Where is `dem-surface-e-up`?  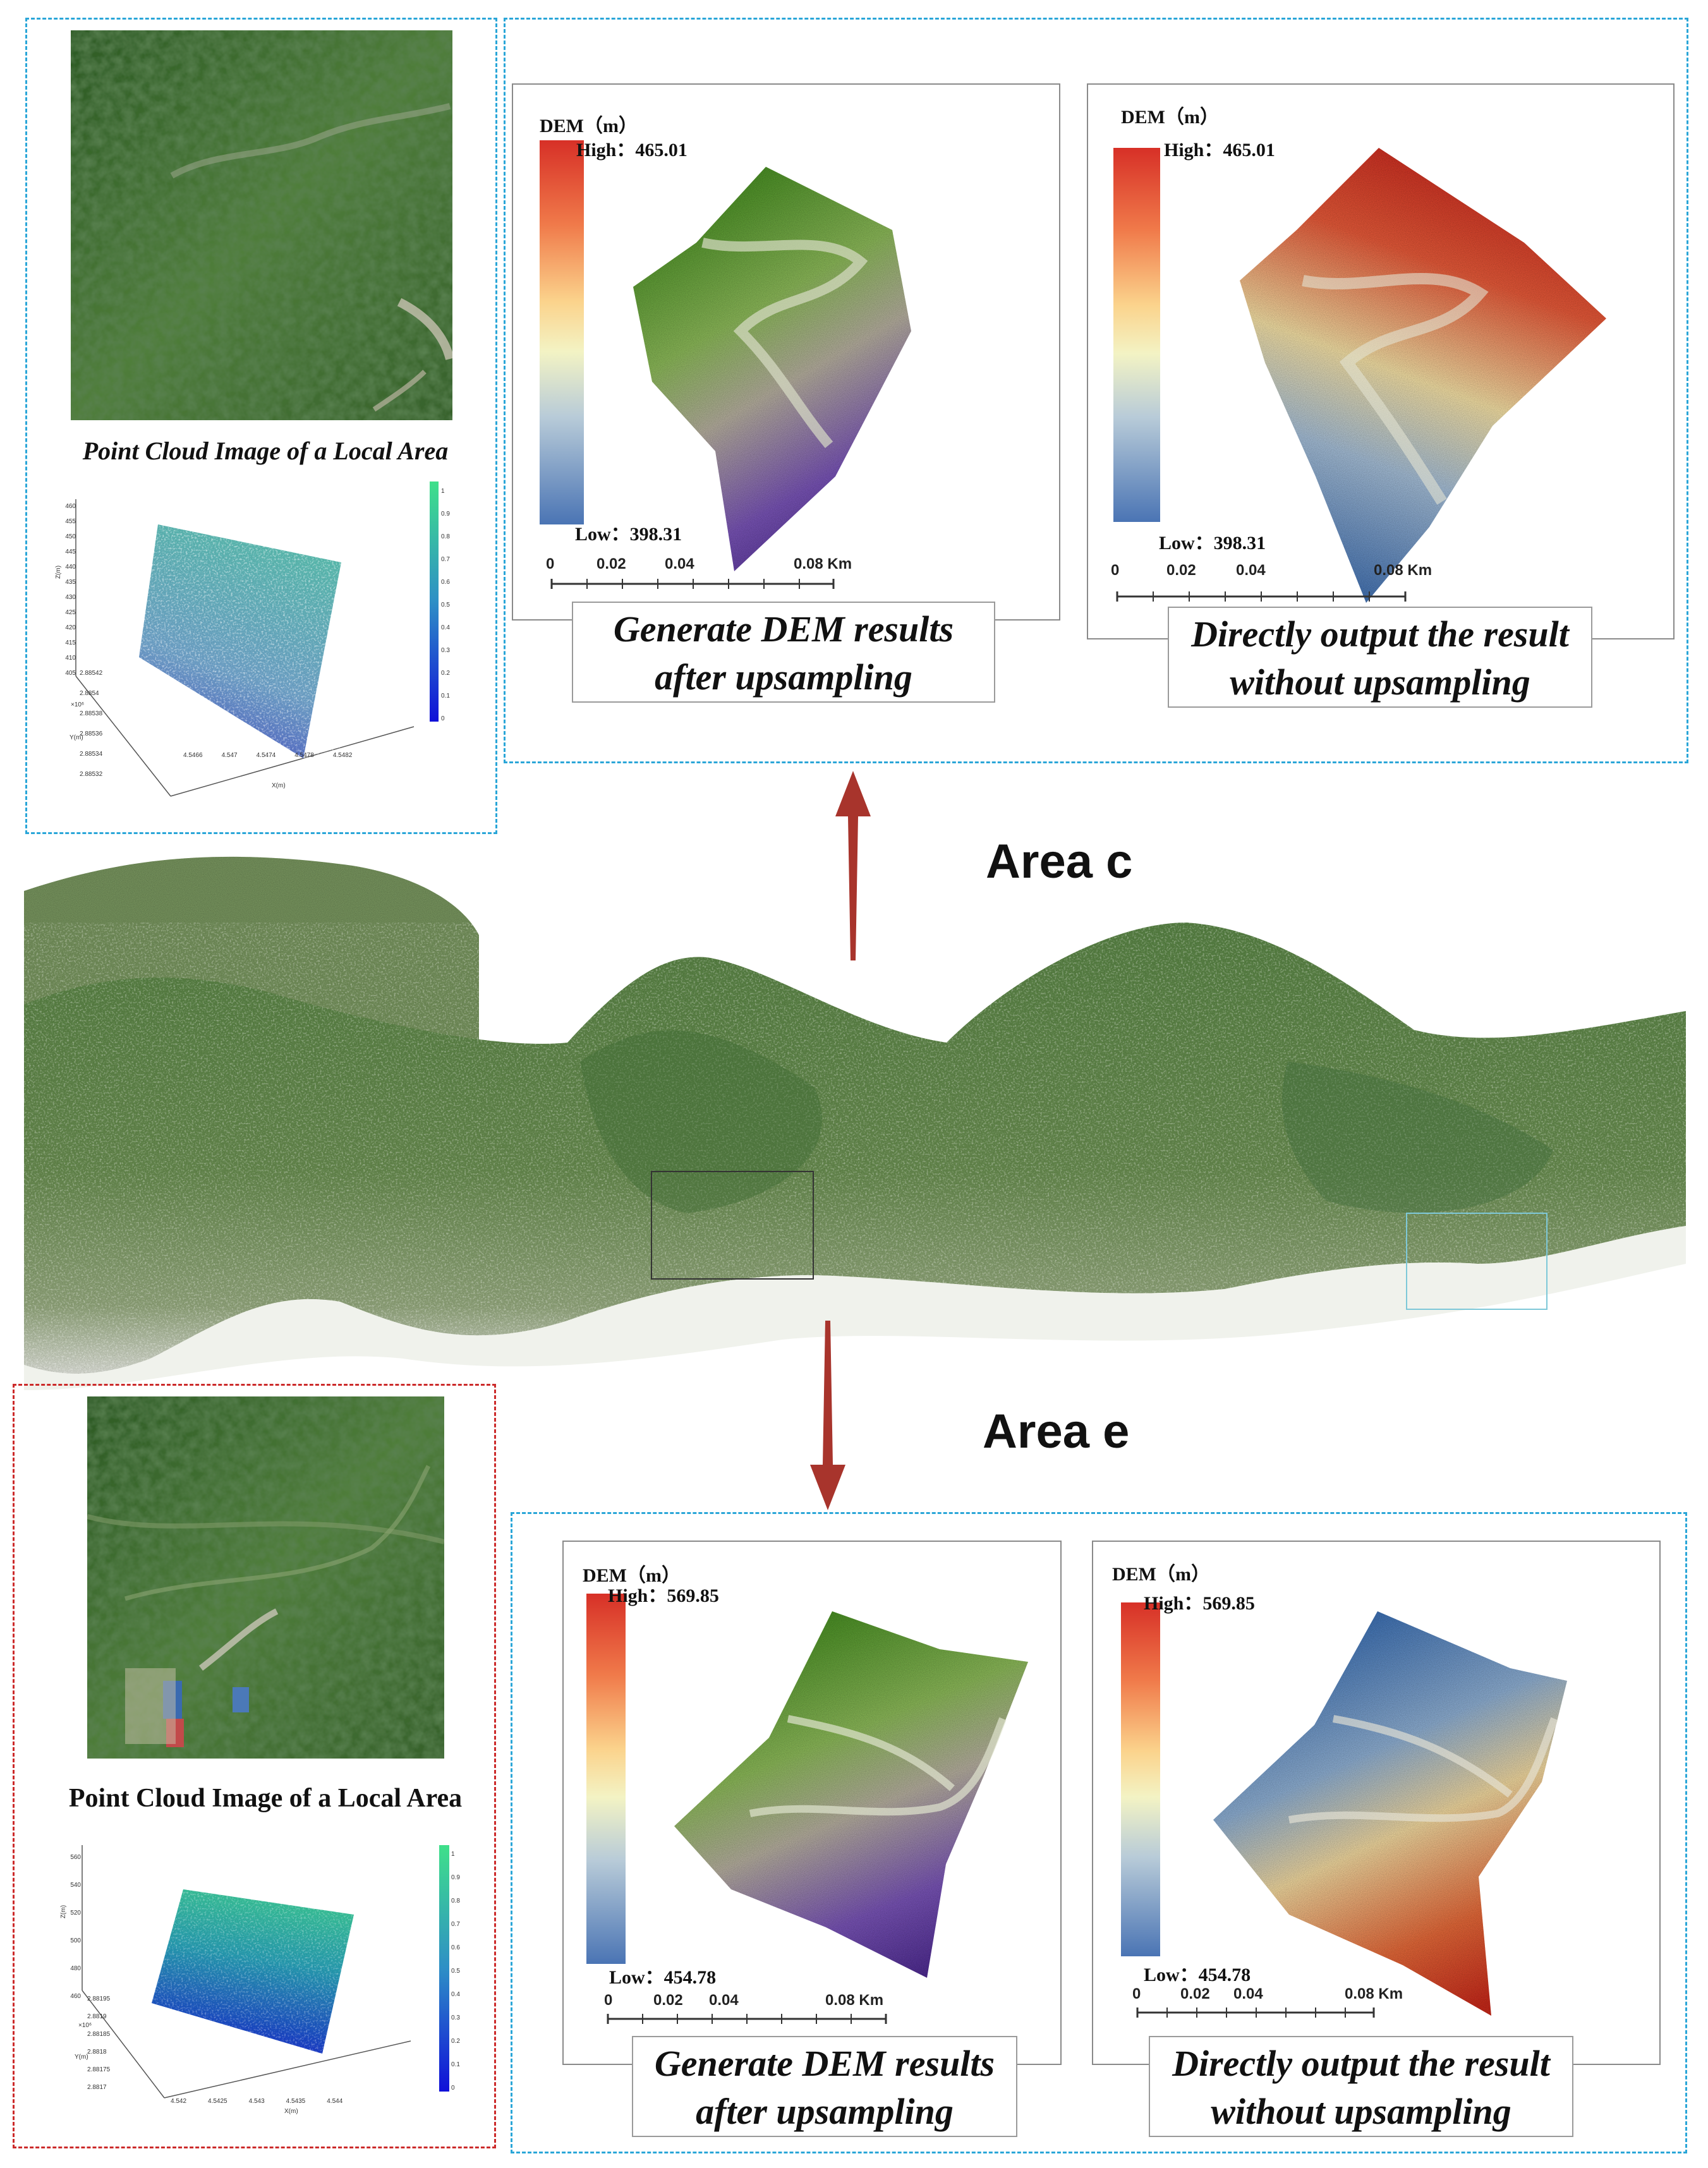 dem-surface-e-up is located at coordinates (851, 1795).